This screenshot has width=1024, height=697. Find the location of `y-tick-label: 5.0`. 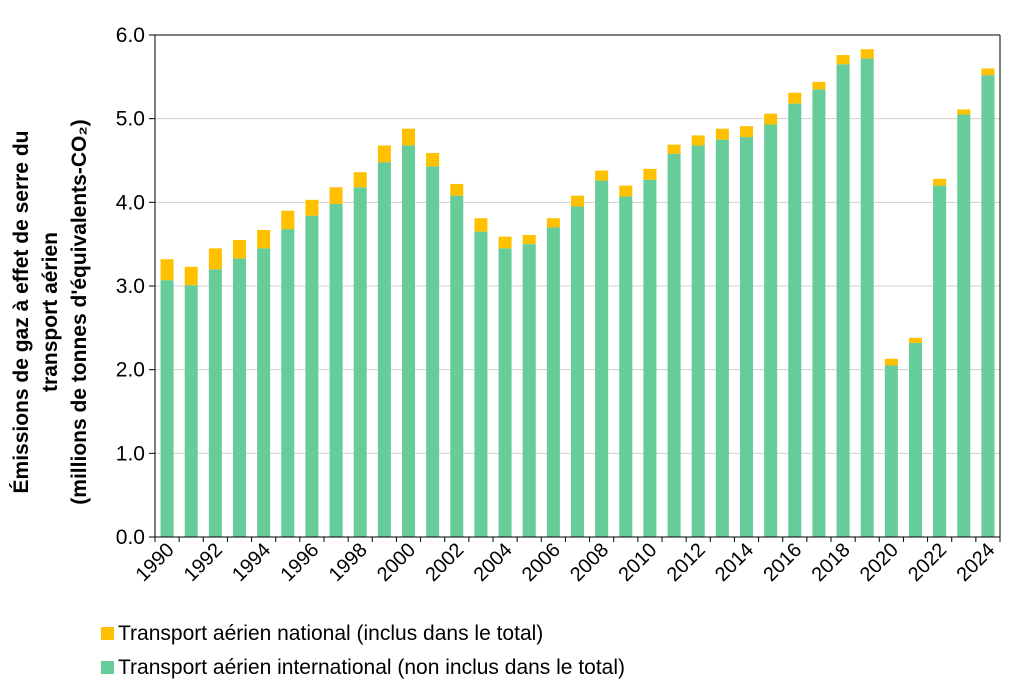

y-tick-label: 5.0 is located at coordinates (130, 119).